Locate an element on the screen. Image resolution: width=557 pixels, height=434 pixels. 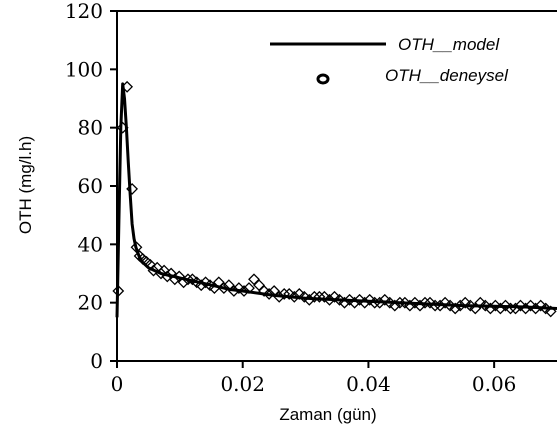
legend-marker-swatch is located at coordinates (323, 79).